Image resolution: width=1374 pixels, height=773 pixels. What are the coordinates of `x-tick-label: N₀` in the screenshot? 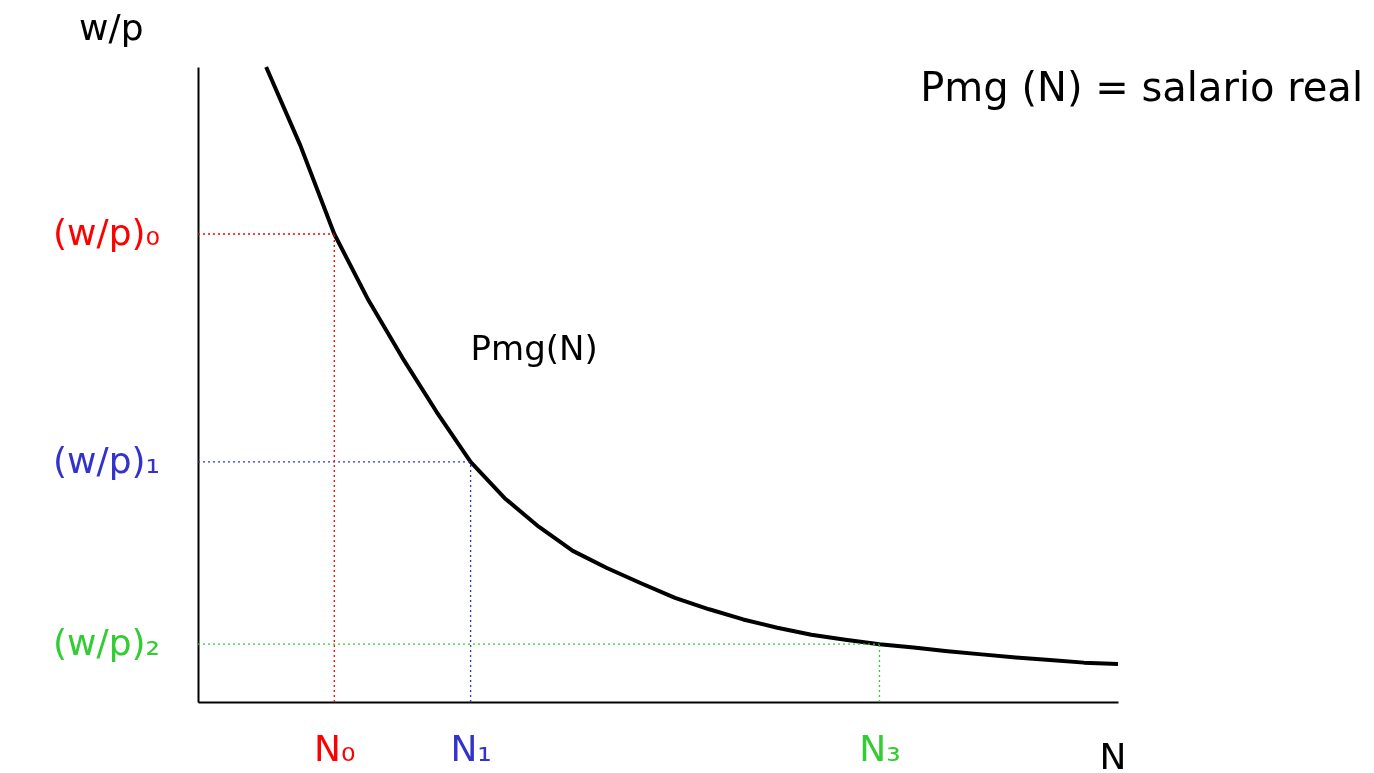 It's located at (335, 748).